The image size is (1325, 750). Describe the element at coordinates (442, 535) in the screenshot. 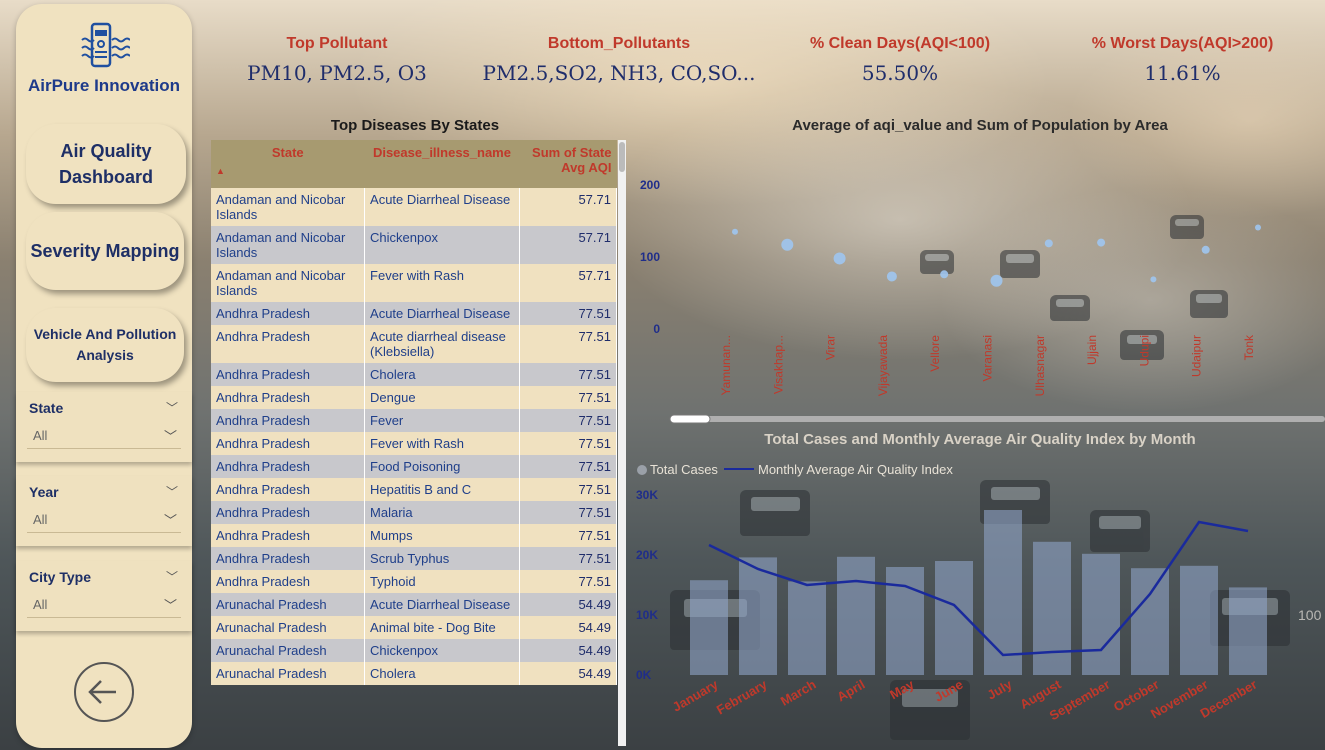

I see `cell-disease: Mumps` at that location.